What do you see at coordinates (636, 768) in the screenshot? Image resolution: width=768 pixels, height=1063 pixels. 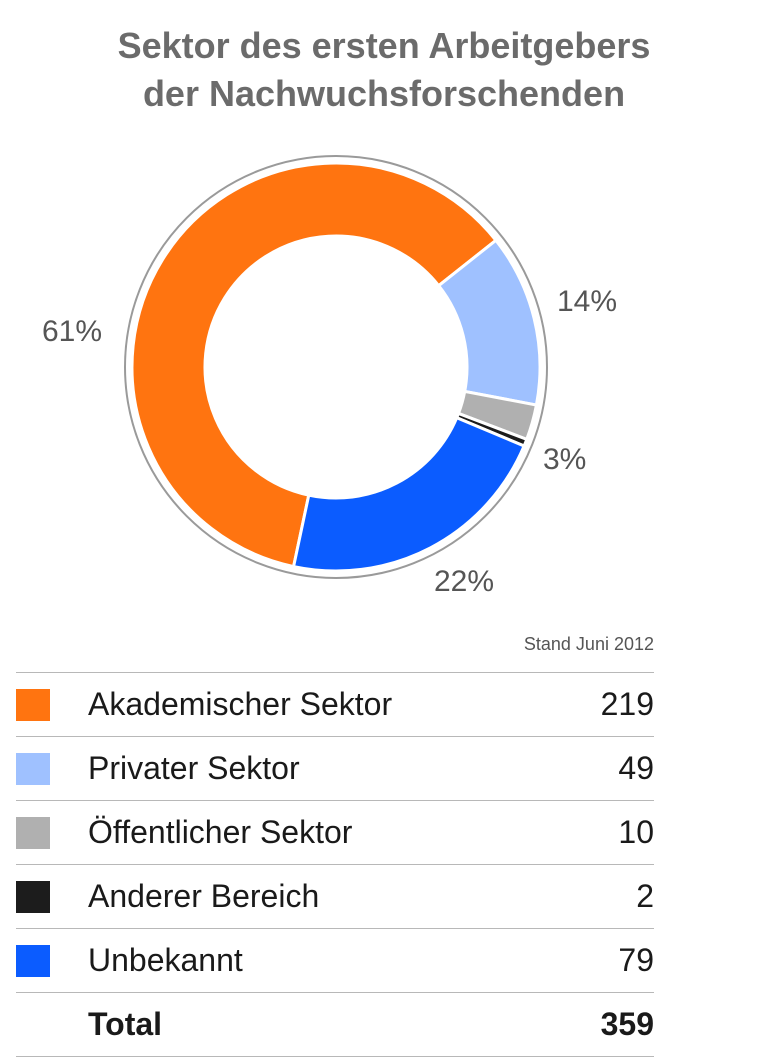 I see `legend-value-privater-sektor: 49` at bounding box center [636, 768].